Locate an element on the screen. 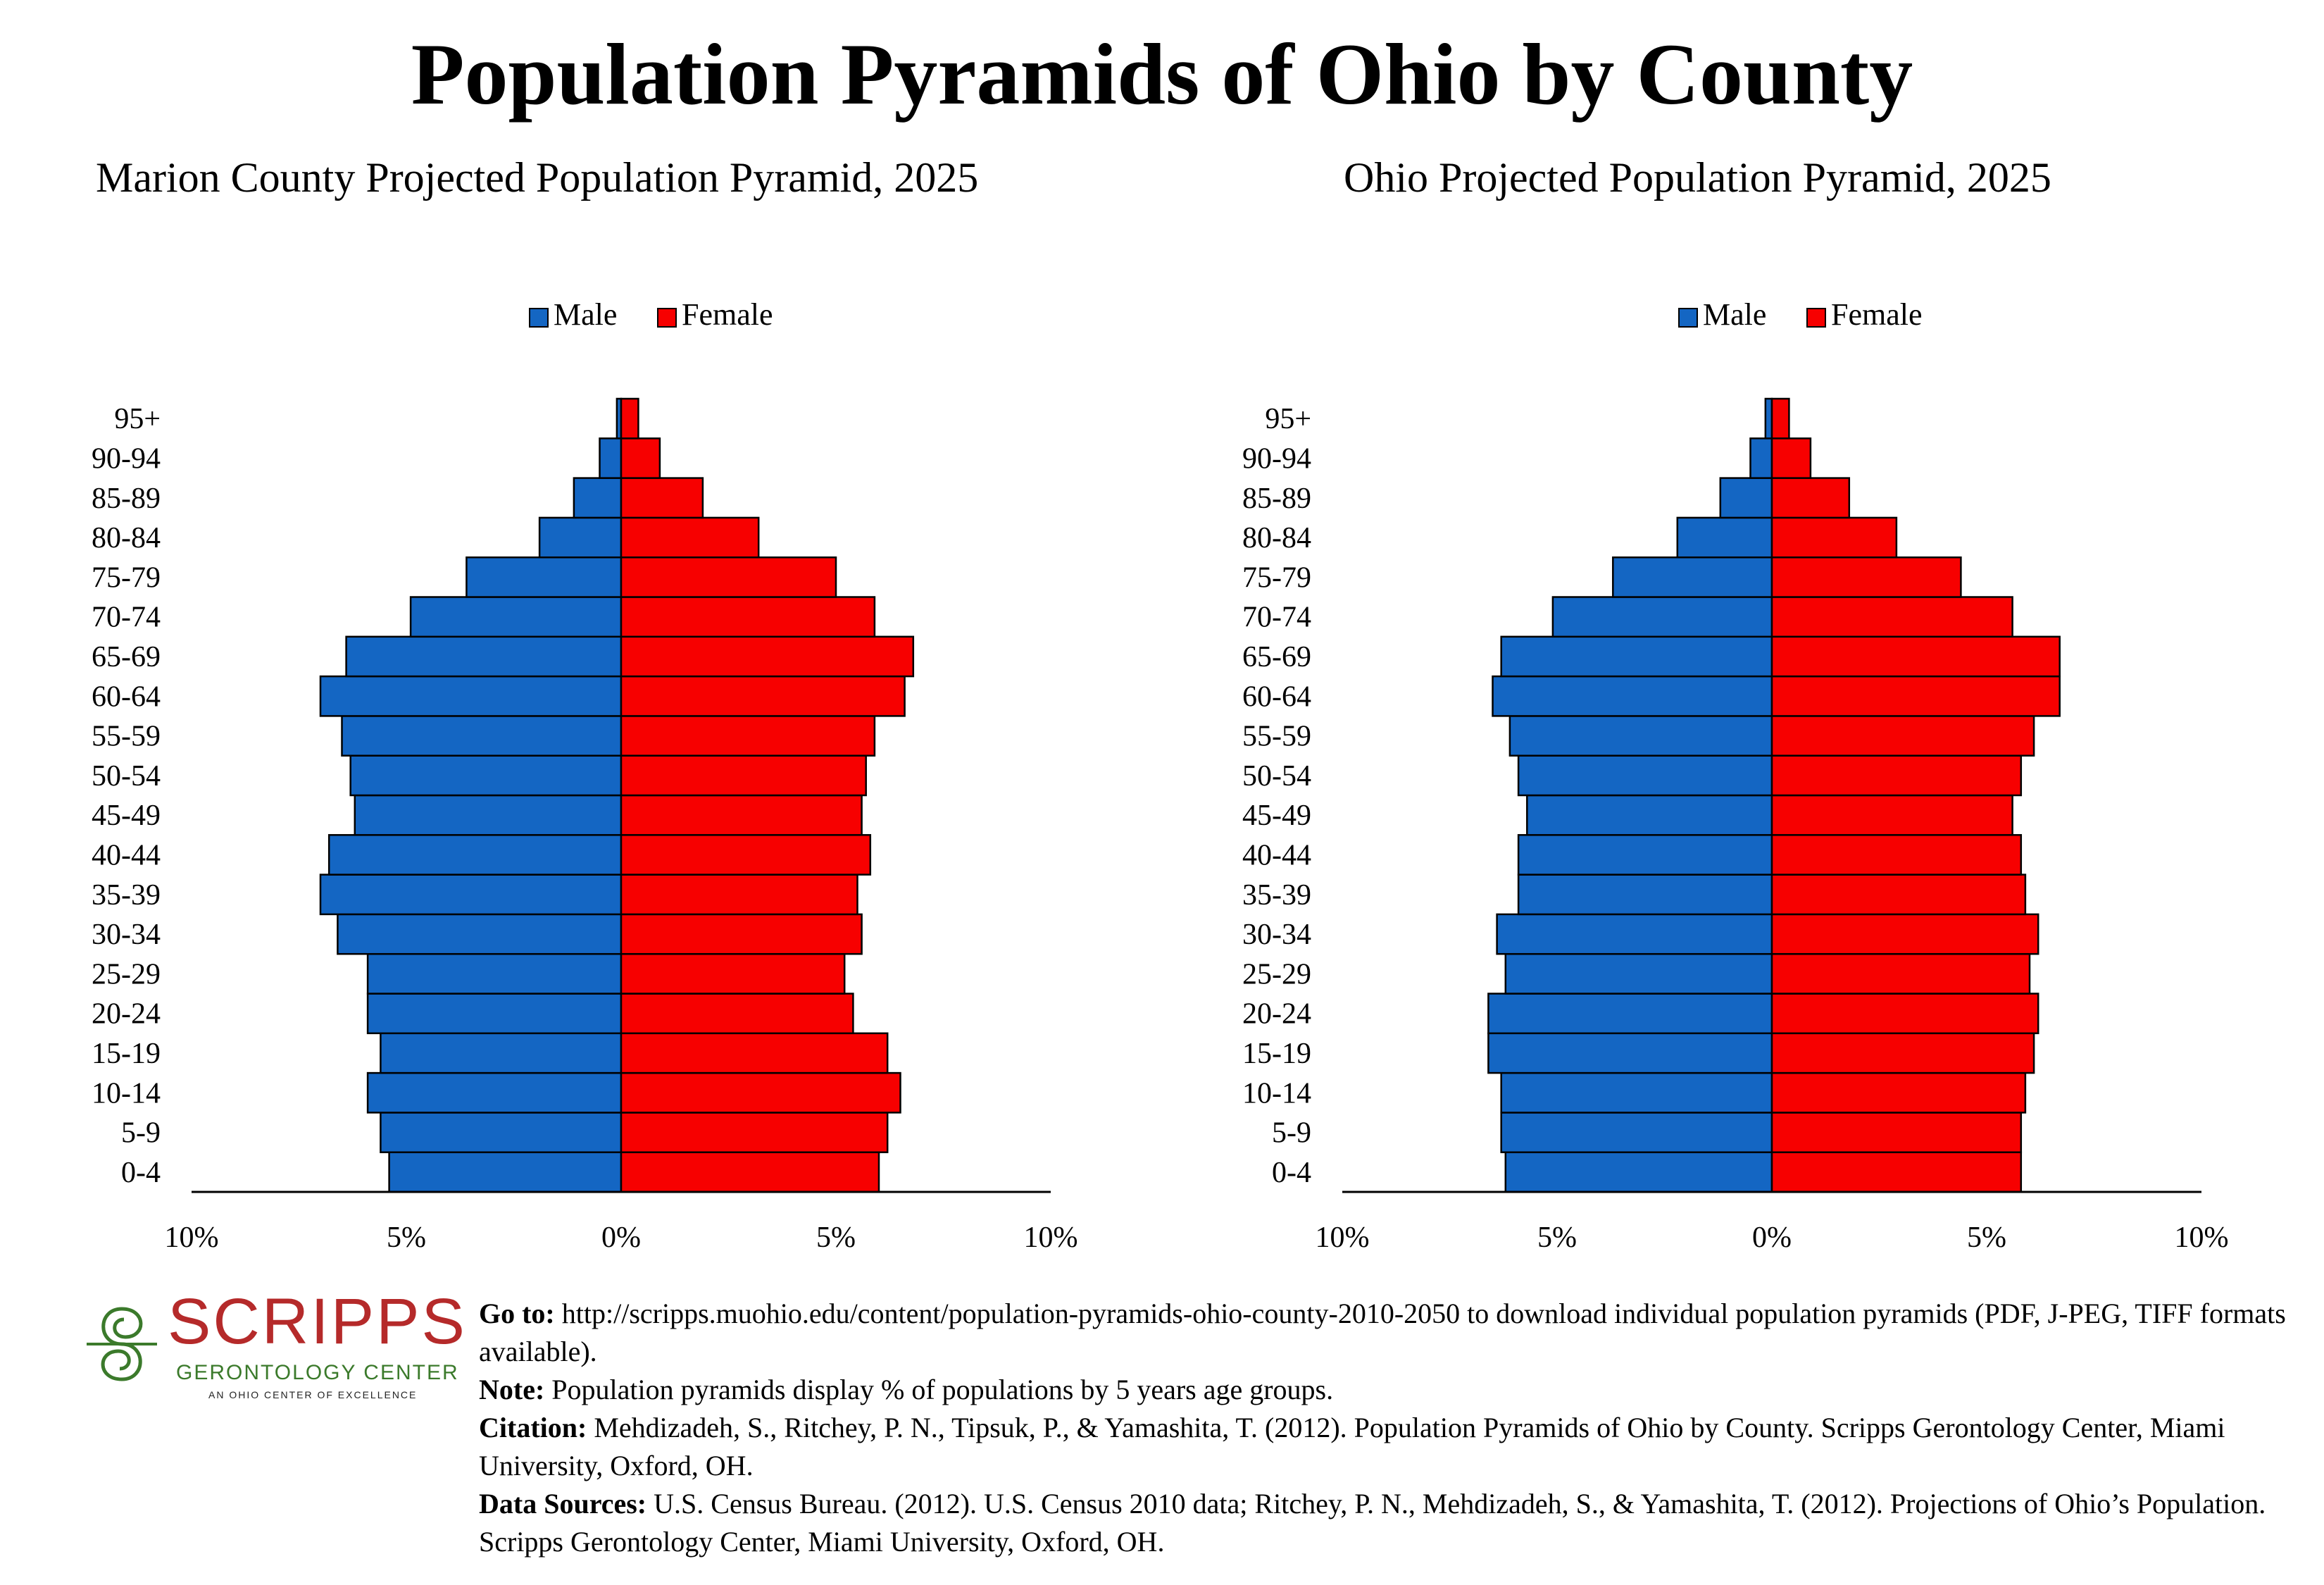  category-label-40-44: 40-44 is located at coordinates (126, 855).